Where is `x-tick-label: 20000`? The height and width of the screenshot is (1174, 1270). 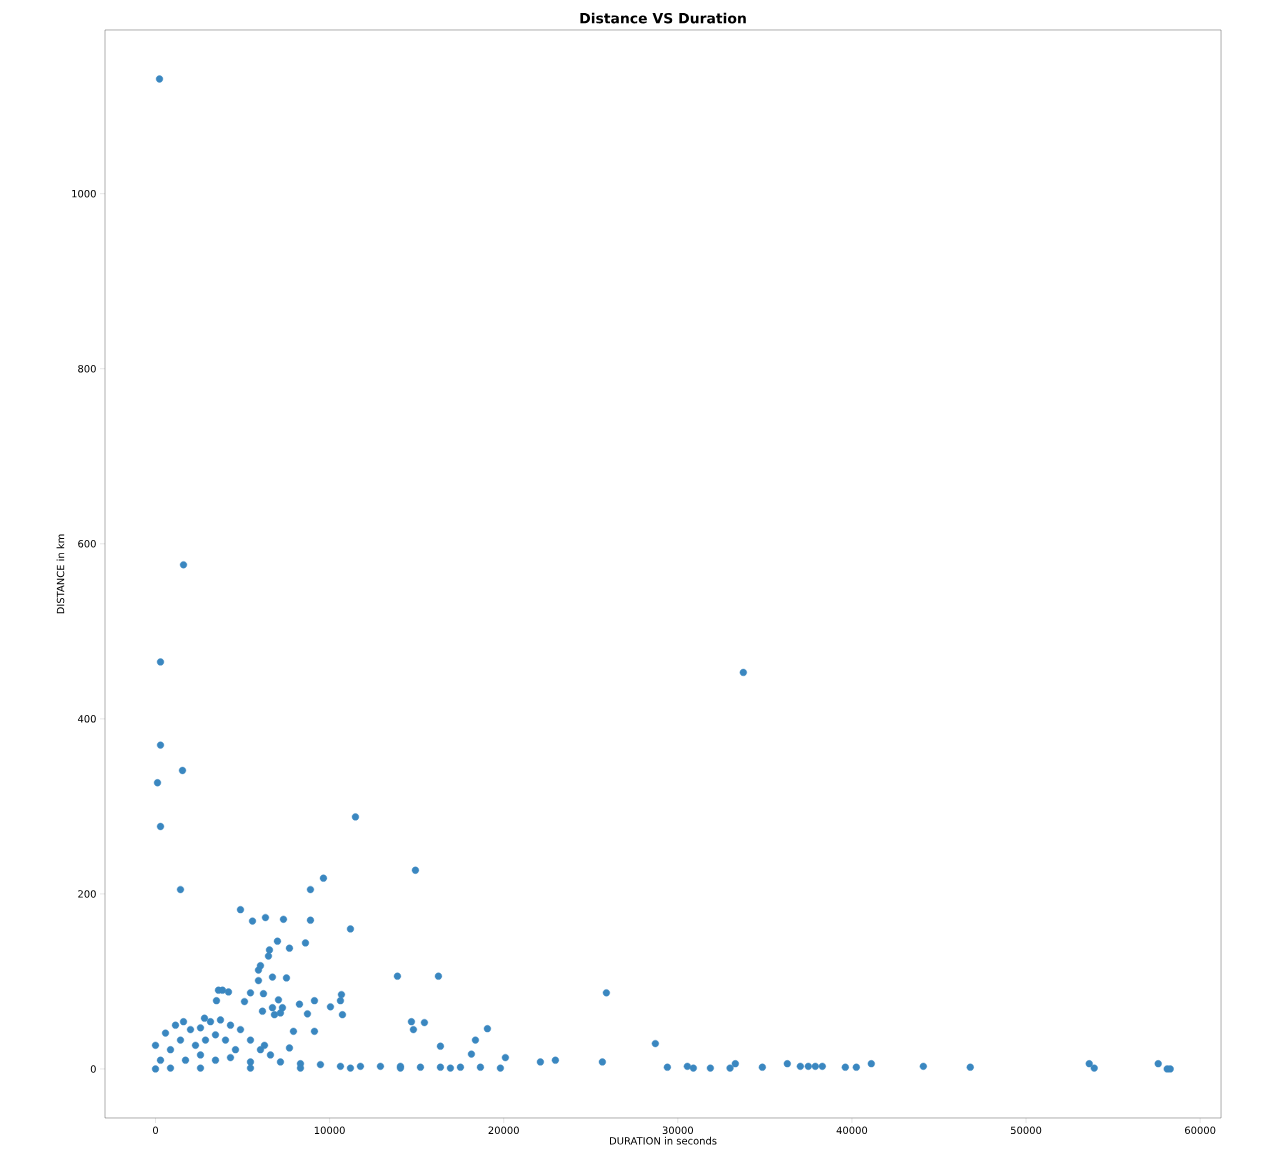
x-tick-label: 20000 is located at coordinates (503, 1130).